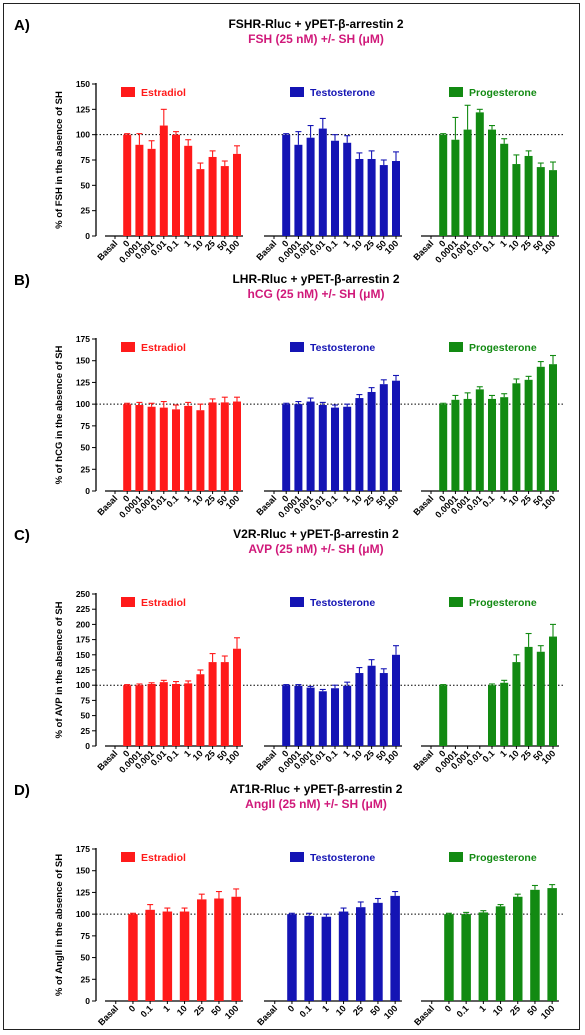 The width and height of the screenshot is (585, 1035). I want to click on y-tick-label: 225, so click(83, 609).